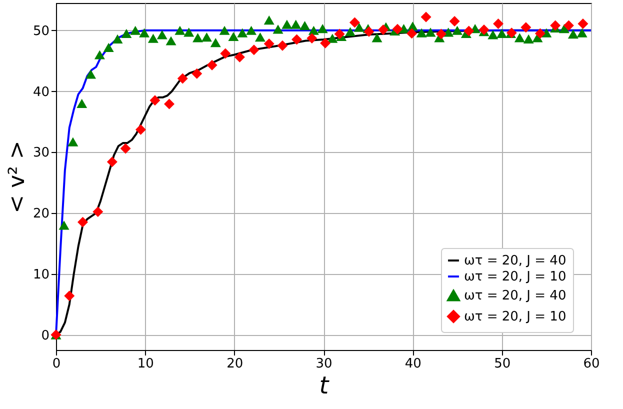 The width and height of the screenshot is (623, 409). I want to click on y-tick-label: 50, so click(41, 31).